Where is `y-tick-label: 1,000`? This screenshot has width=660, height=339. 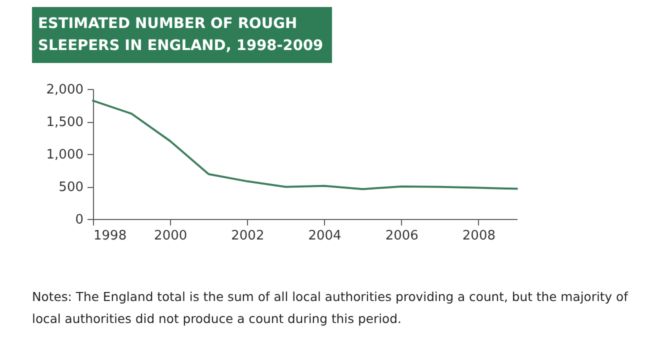 y-tick-label: 1,000 is located at coordinates (65, 155).